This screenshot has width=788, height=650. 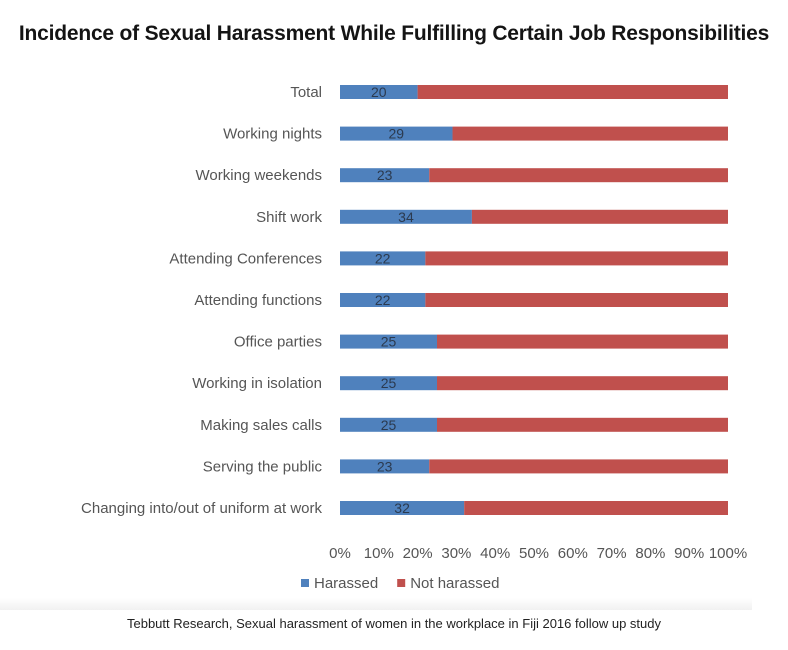 I want to click on x-tick-label: 100%, so click(x=728, y=553).